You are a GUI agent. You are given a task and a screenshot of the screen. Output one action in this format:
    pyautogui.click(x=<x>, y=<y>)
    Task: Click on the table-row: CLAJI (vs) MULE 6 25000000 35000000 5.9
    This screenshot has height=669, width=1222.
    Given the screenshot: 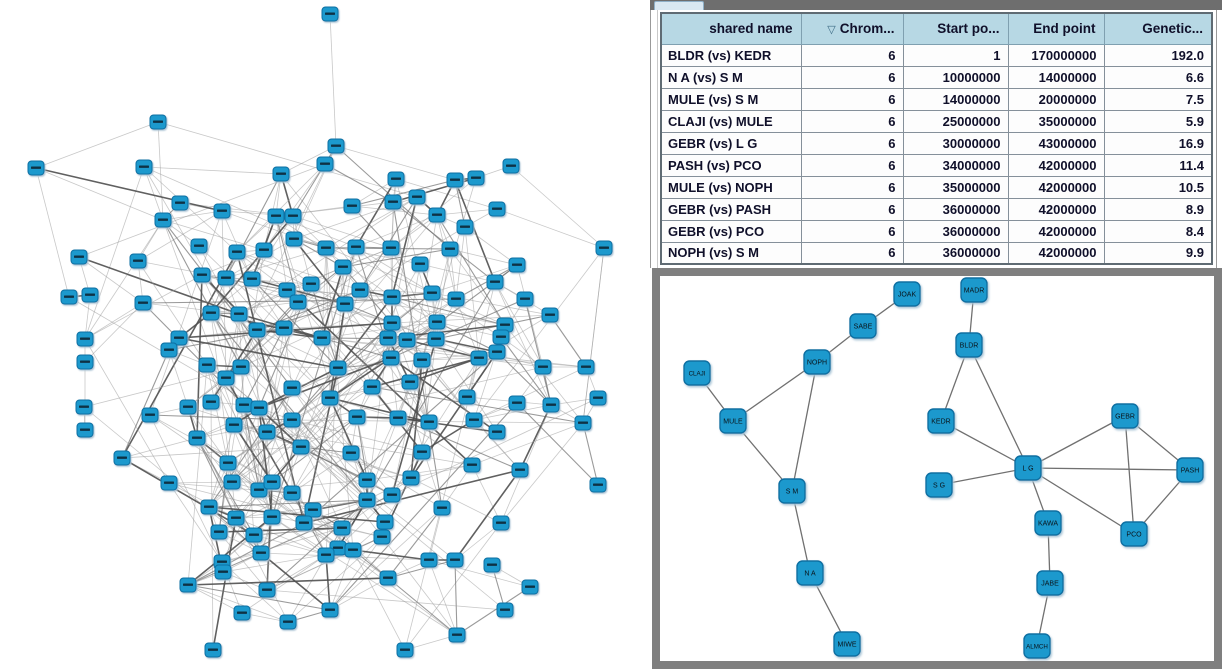 What is the action you would take?
    pyautogui.click(x=936, y=121)
    